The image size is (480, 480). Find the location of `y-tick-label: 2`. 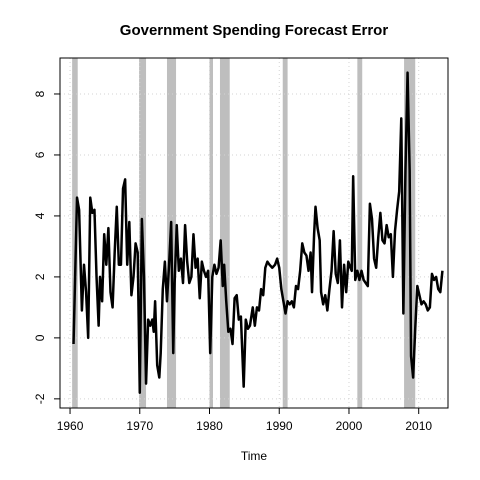

y-tick-label: 2 is located at coordinates (40, 276).